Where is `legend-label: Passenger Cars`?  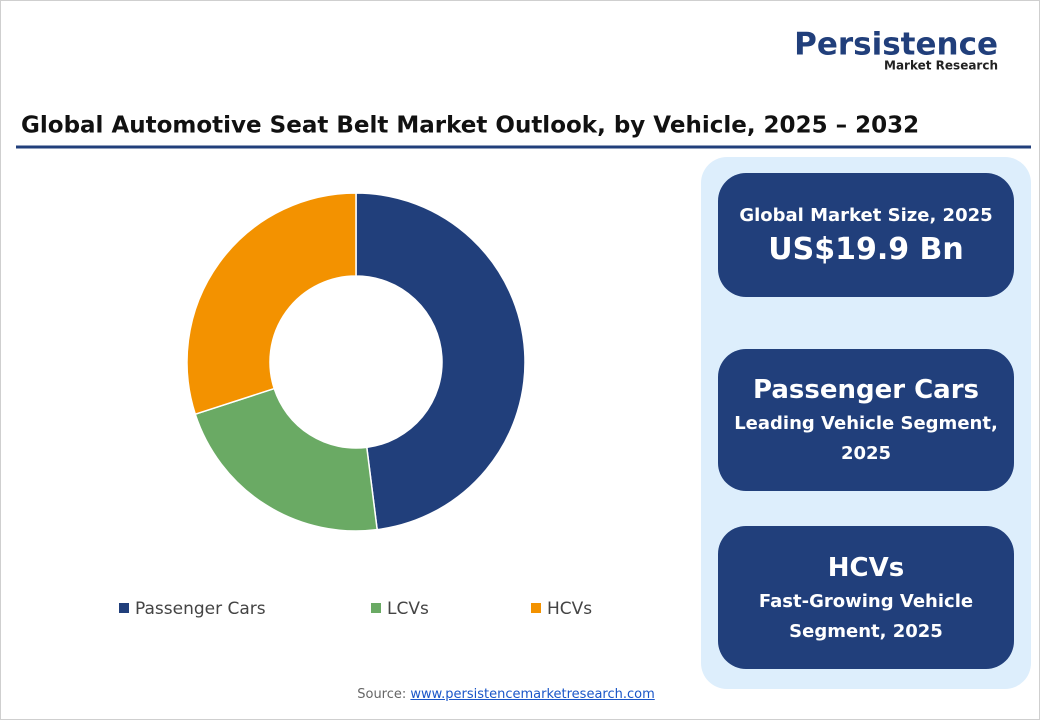 legend-label: Passenger Cars is located at coordinates (200, 609).